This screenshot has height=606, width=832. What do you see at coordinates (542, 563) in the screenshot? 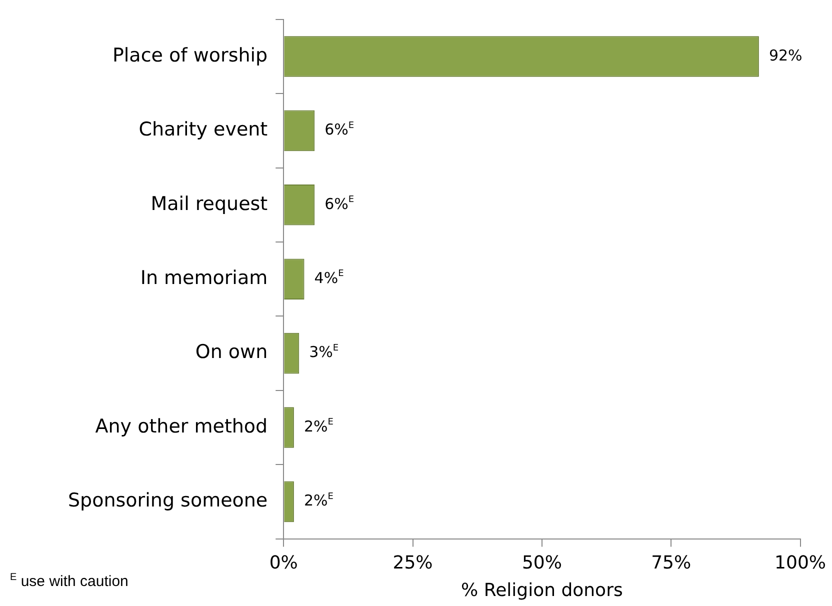
I see `x-tick-label: 50%` at bounding box center [542, 563].